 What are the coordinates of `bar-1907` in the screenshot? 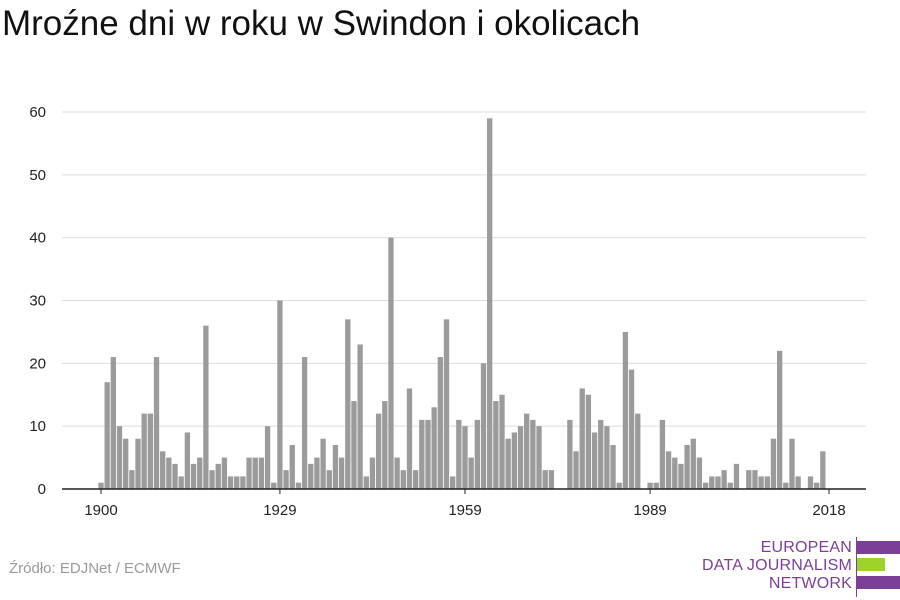 It's located at (144, 451).